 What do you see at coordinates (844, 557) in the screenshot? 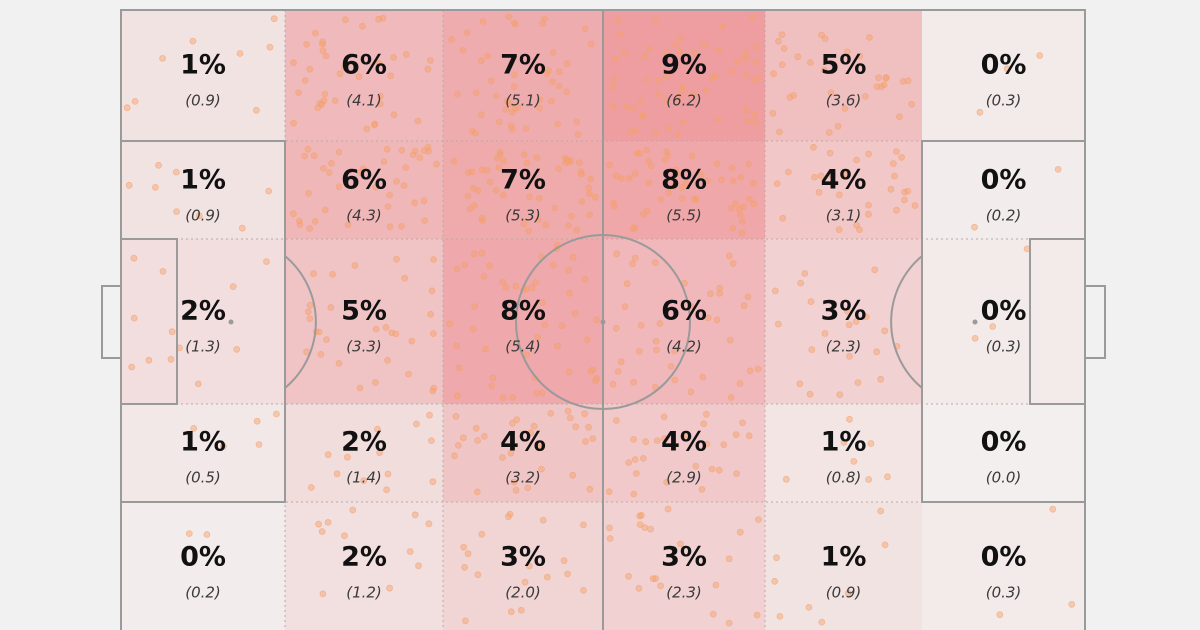
I see `zone-pct-r4-c4: 1%` at bounding box center [844, 557].